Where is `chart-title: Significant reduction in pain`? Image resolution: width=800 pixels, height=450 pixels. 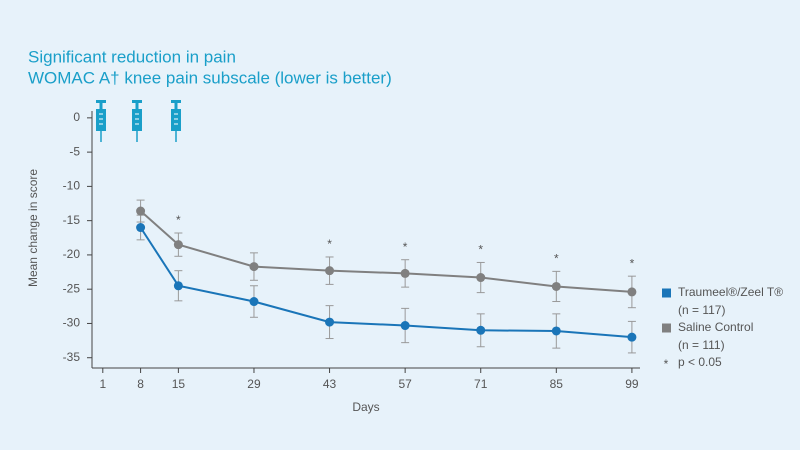 chart-title: Significant reduction in pain is located at coordinates (132, 56).